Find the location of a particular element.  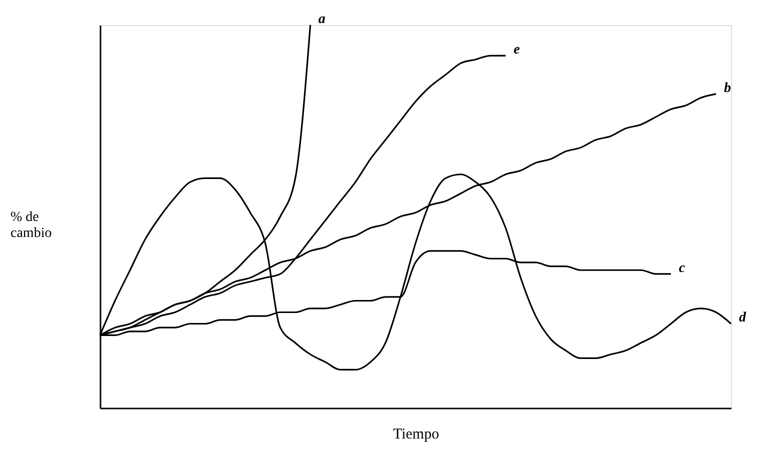

series-label: a is located at coordinates (322, 19).